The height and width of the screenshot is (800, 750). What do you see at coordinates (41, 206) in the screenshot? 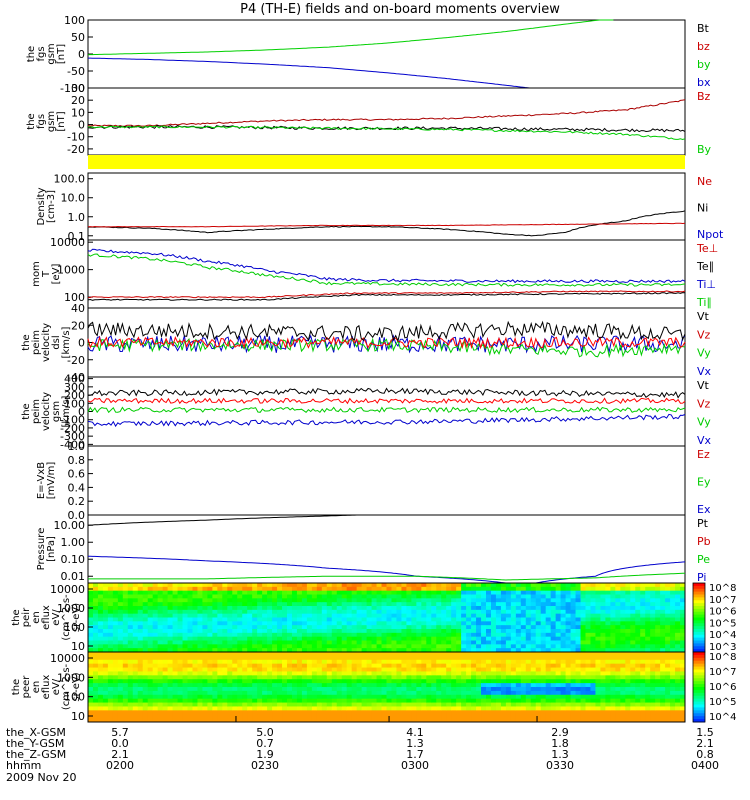
I see `y-axis-label-line: Density` at bounding box center [41, 206].